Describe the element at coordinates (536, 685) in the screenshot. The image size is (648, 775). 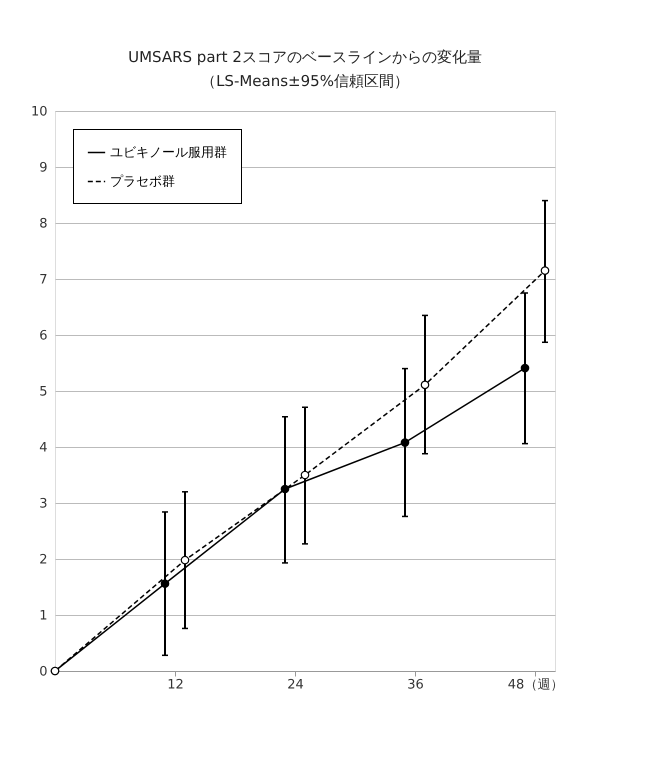
I see `x-tick-label: 48（週）` at that location.